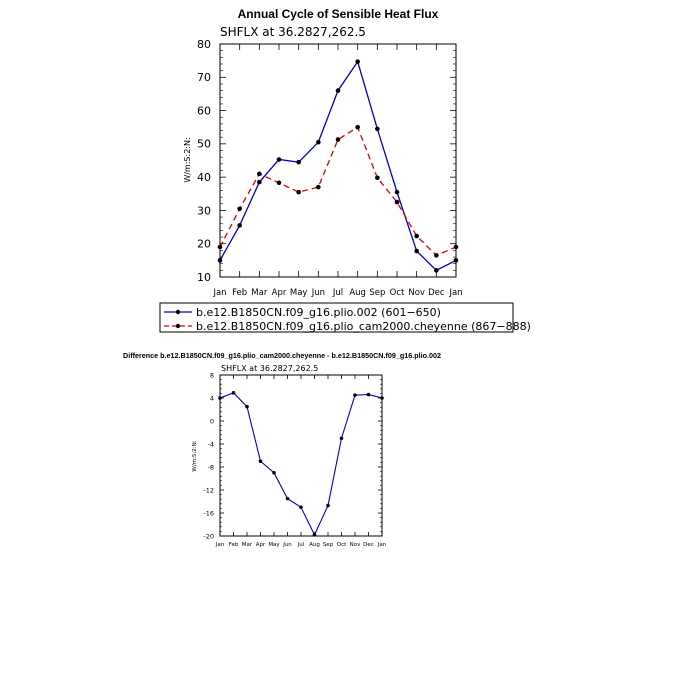 The image size is (675, 676). I want to click on diff-y-axis-label: W/m:S:2:N:, so click(195, 455).